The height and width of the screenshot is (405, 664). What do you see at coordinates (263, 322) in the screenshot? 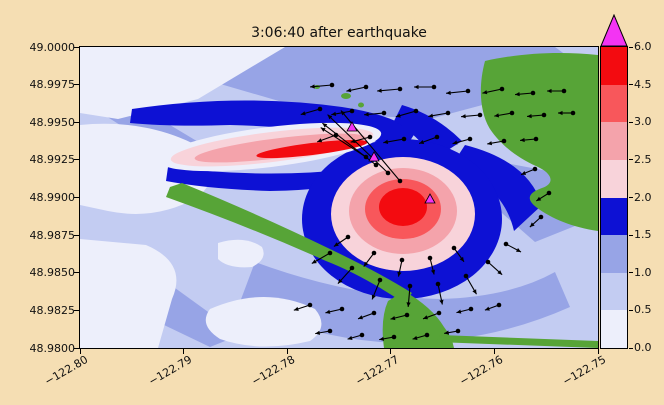
I see `region-level-0-0.5-south-blob` at bounding box center [263, 322].